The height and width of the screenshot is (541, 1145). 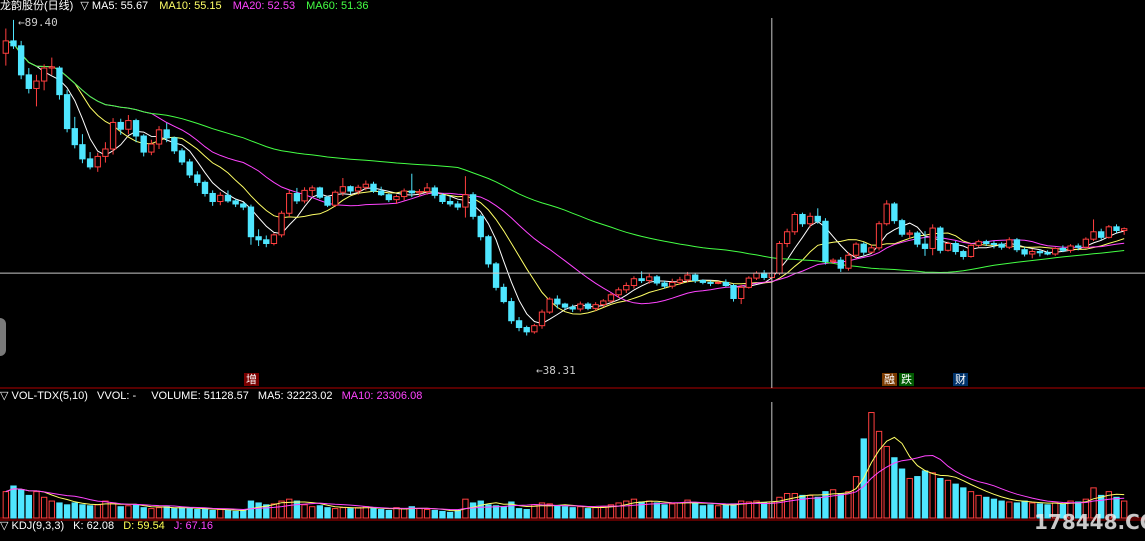 I want to click on ma-toggle-icon: ▽, so click(x=84, y=6).